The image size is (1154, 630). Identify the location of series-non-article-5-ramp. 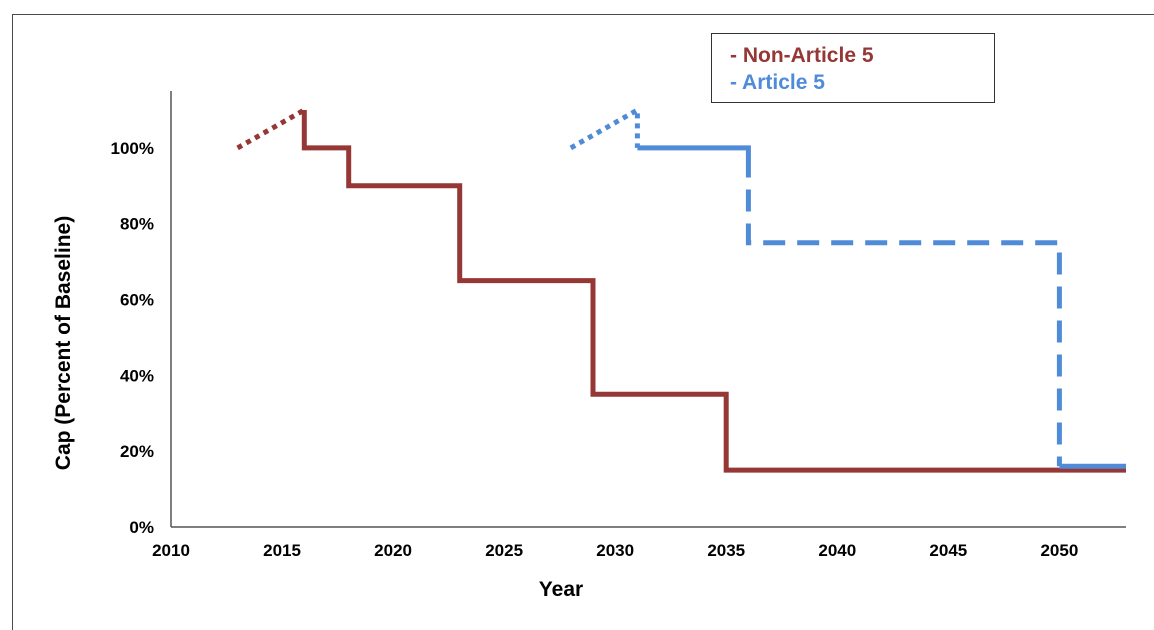
(271, 129).